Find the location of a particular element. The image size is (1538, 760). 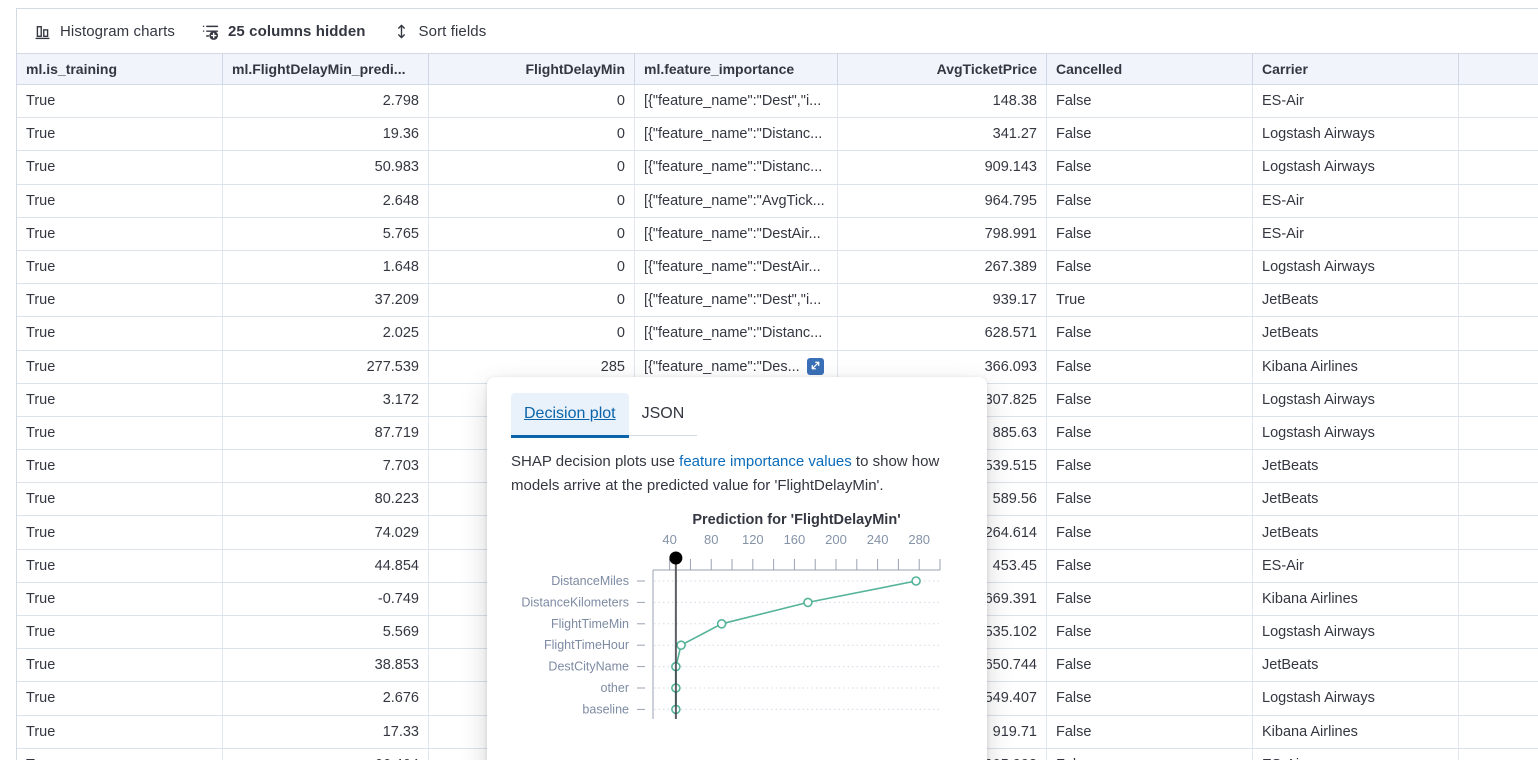

column-header-Cancelled: Cancelled is located at coordinates (1150, 69).